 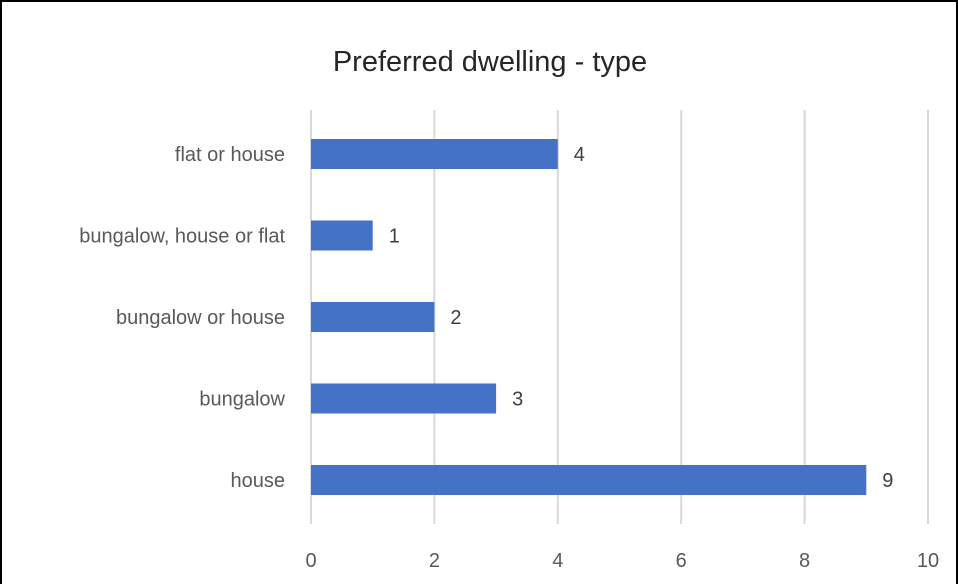 I want to click on category-label: house, so click(x=258, y=481).